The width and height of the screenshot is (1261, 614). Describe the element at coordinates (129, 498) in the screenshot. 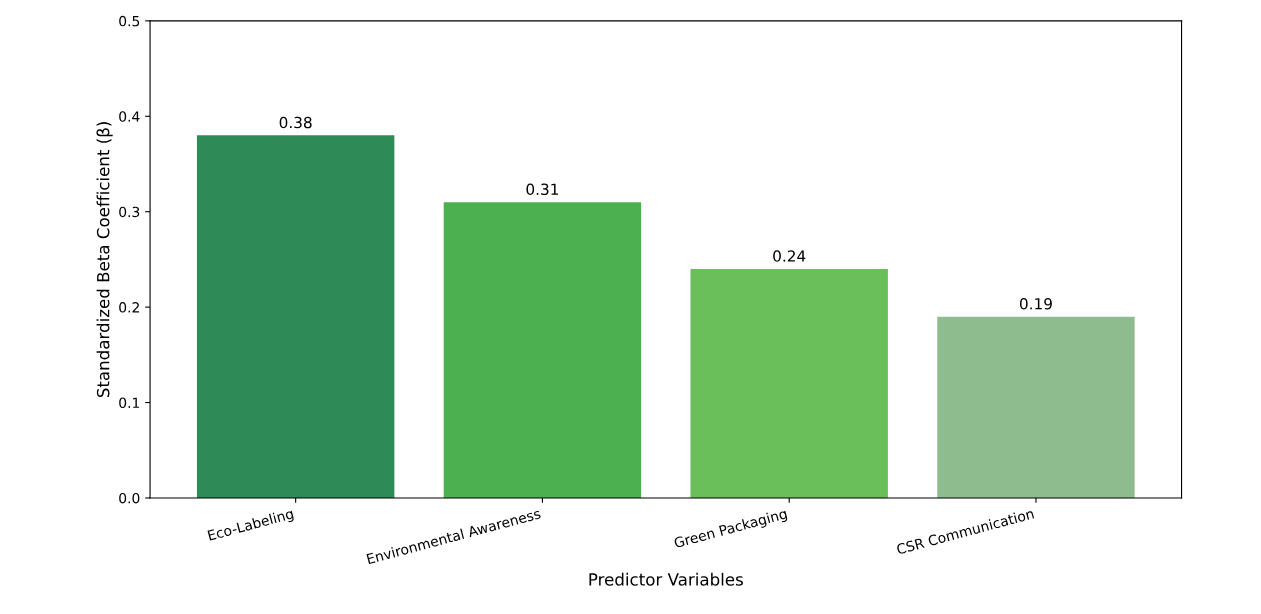

I see `y-tick-label: 0.0` at that location.